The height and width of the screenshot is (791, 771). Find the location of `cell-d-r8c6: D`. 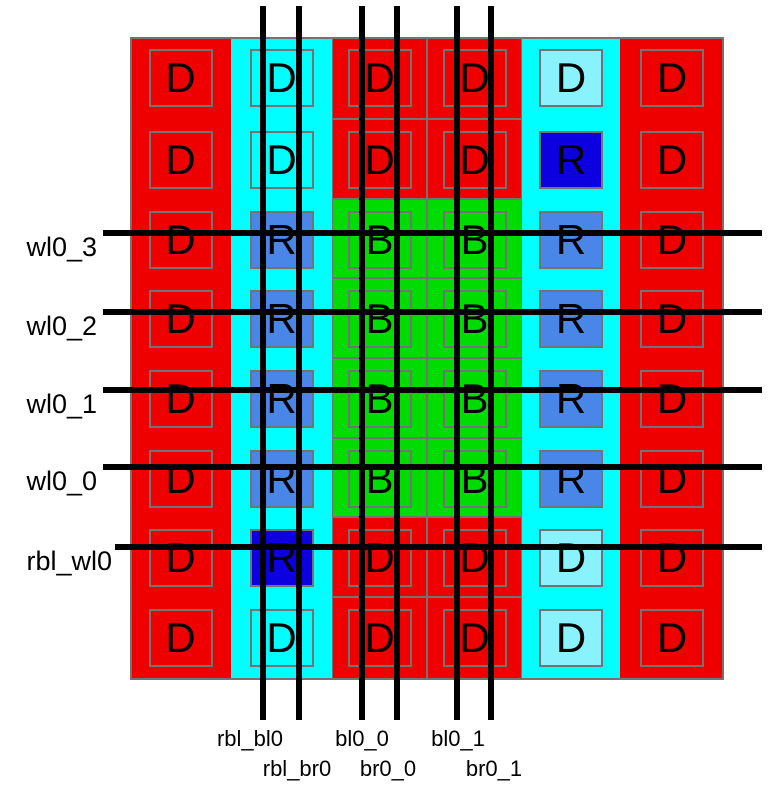

cell-d-r8c6: D is located at coordinates (672, 638).